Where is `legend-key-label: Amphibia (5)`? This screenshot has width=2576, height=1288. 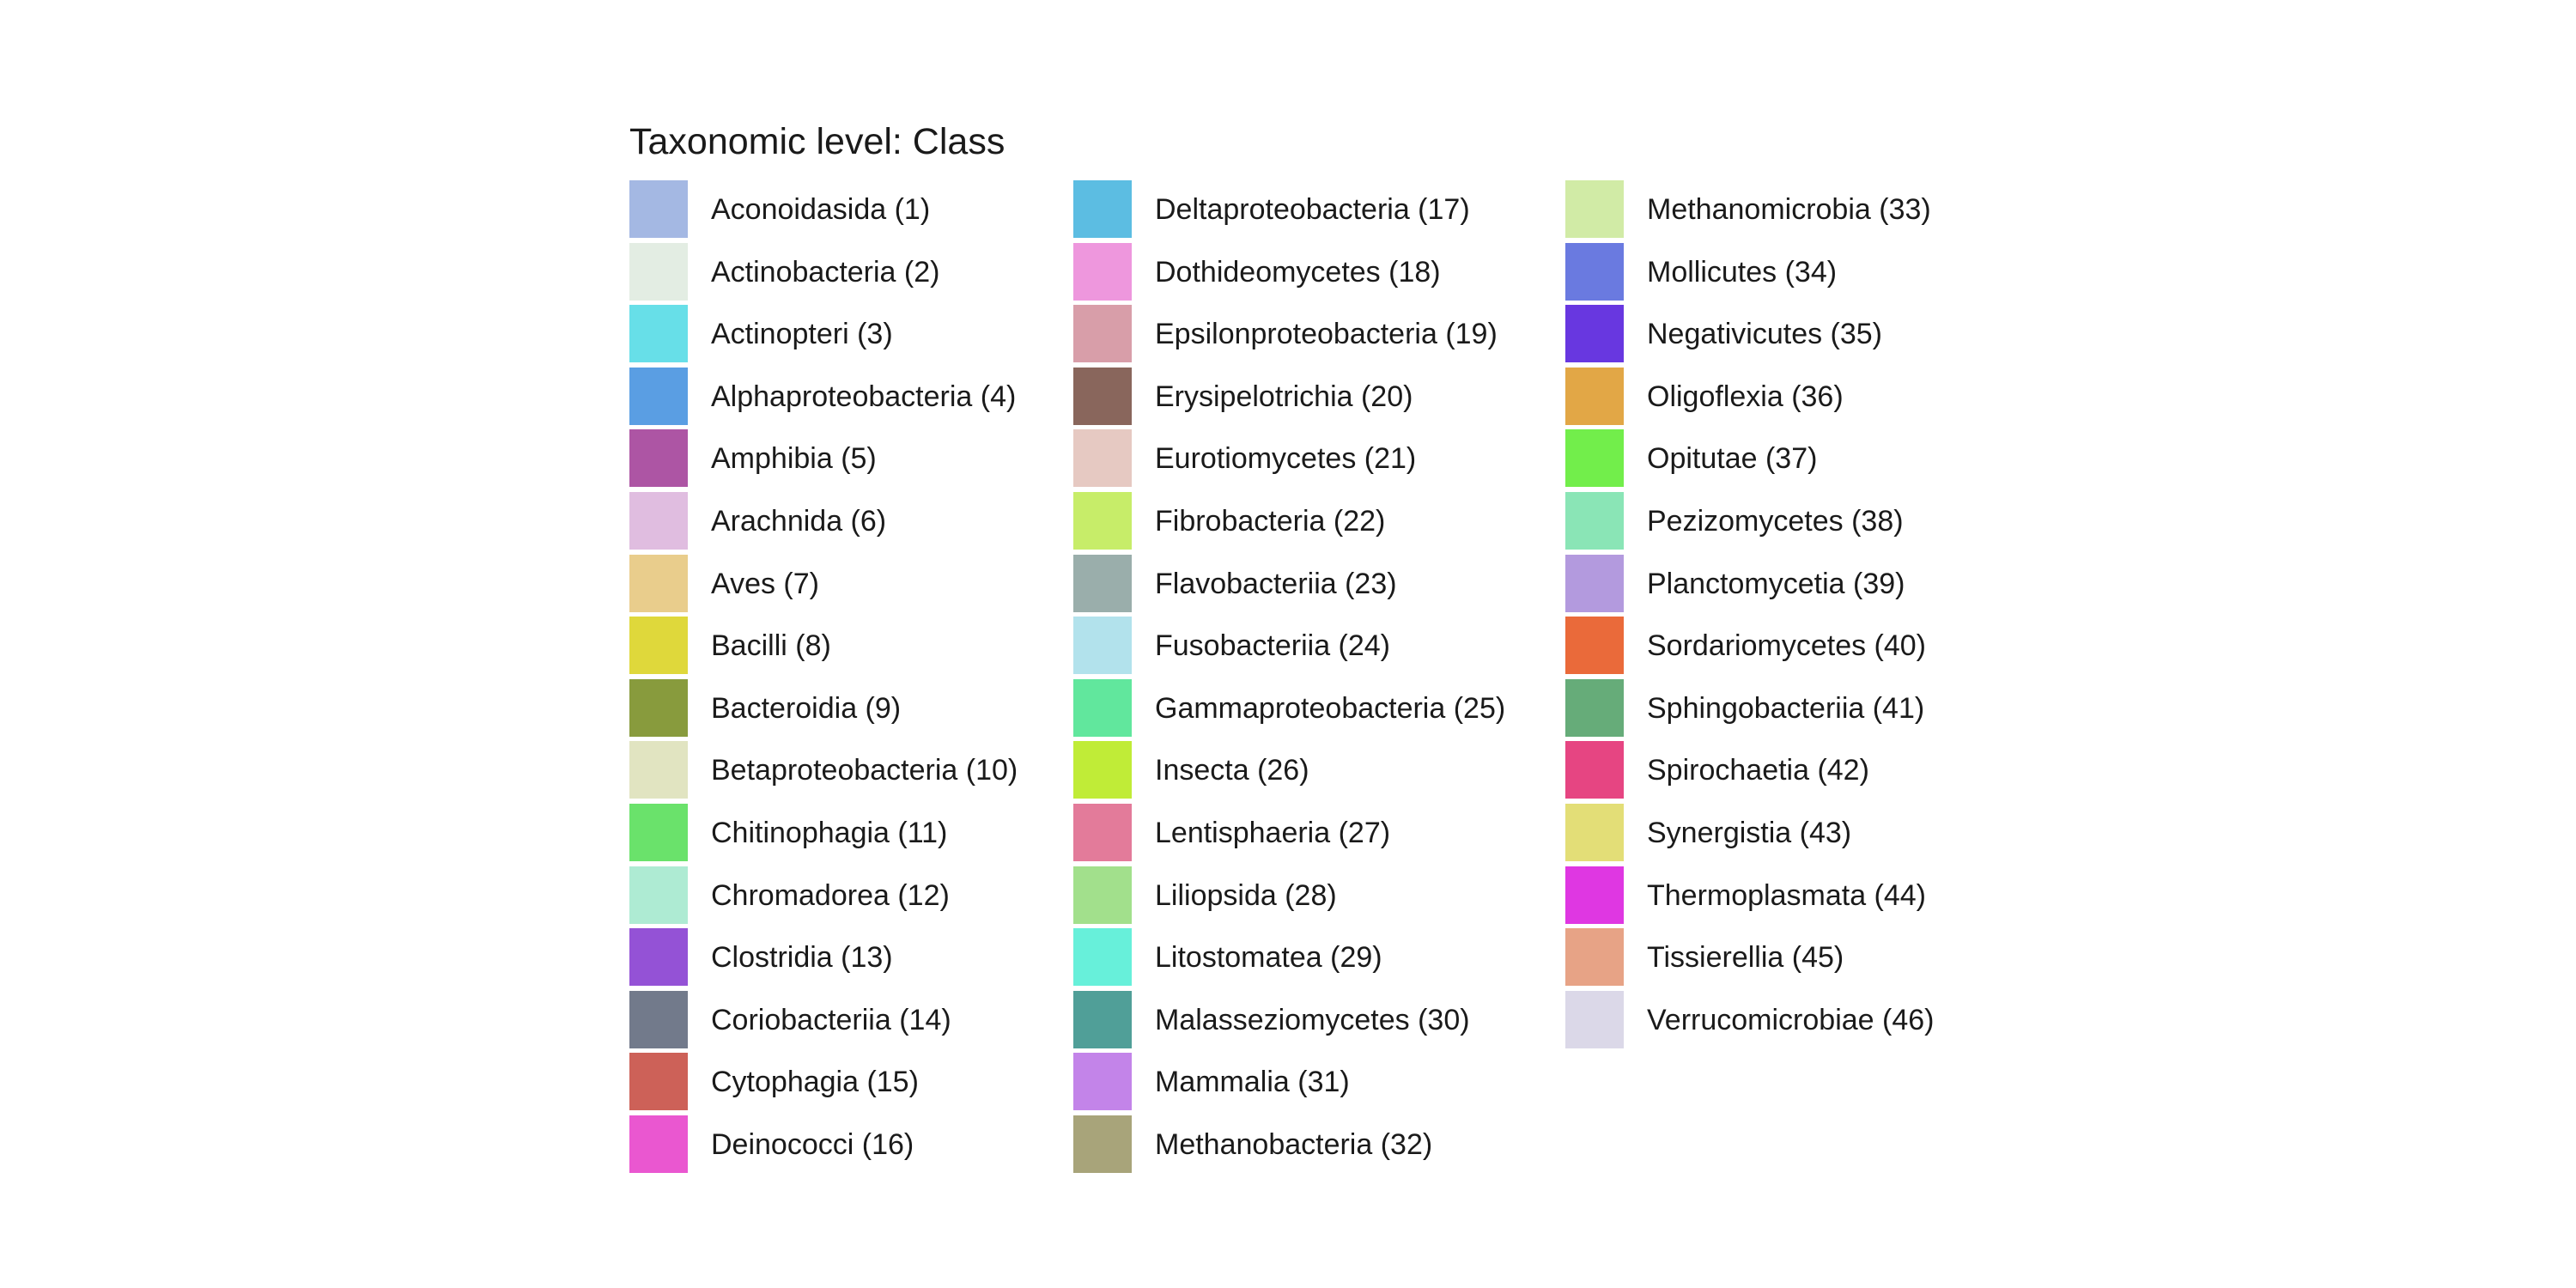
legend-key-label: Amphibia (5) is located at coordinates (794, 459).